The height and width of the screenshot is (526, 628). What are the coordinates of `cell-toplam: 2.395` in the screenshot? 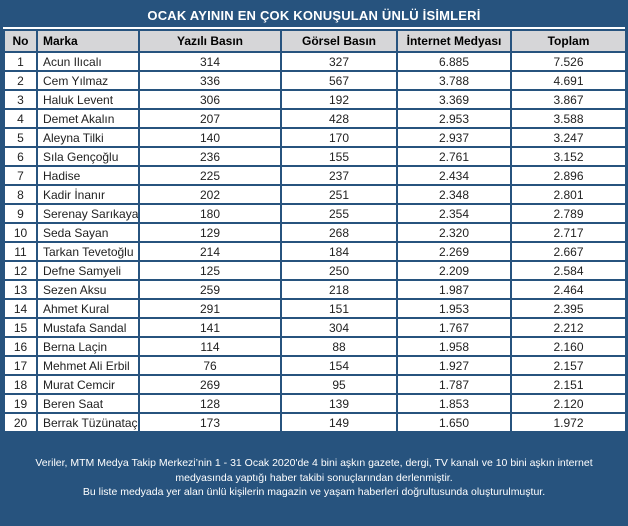 It's located at (568, 308).